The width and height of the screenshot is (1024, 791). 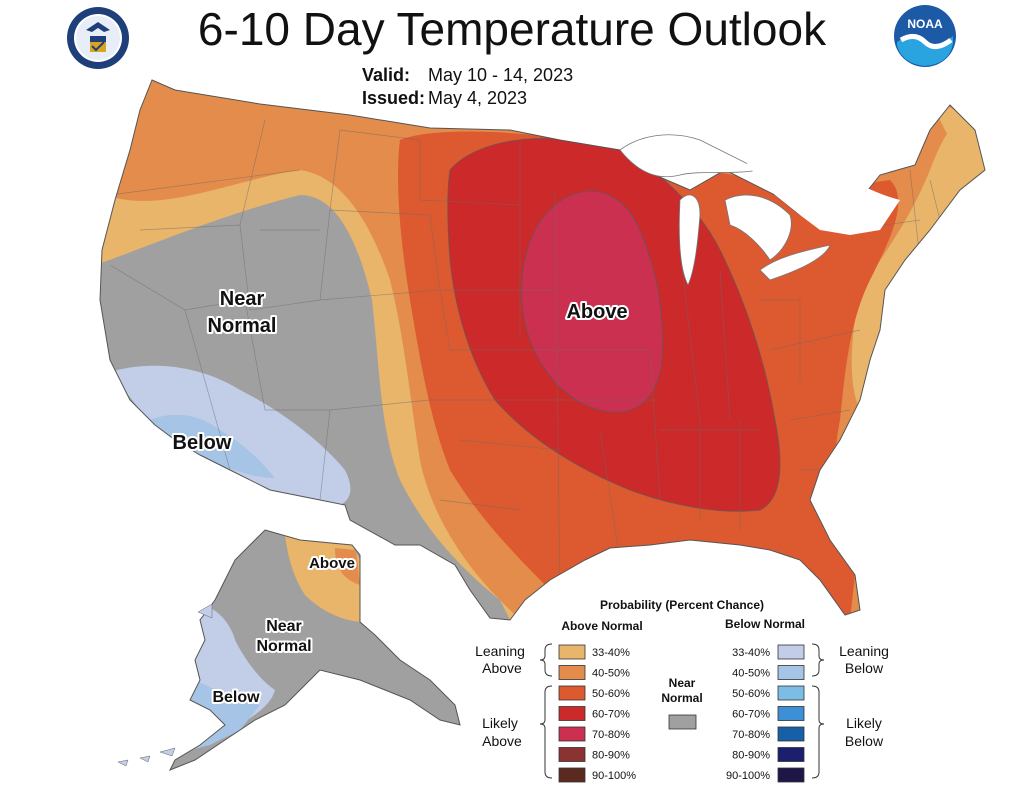 What do you see at coordinates (394, 98) in the screenshot?
I see `issued-label: Issued:` at bounding box center [394, 98].